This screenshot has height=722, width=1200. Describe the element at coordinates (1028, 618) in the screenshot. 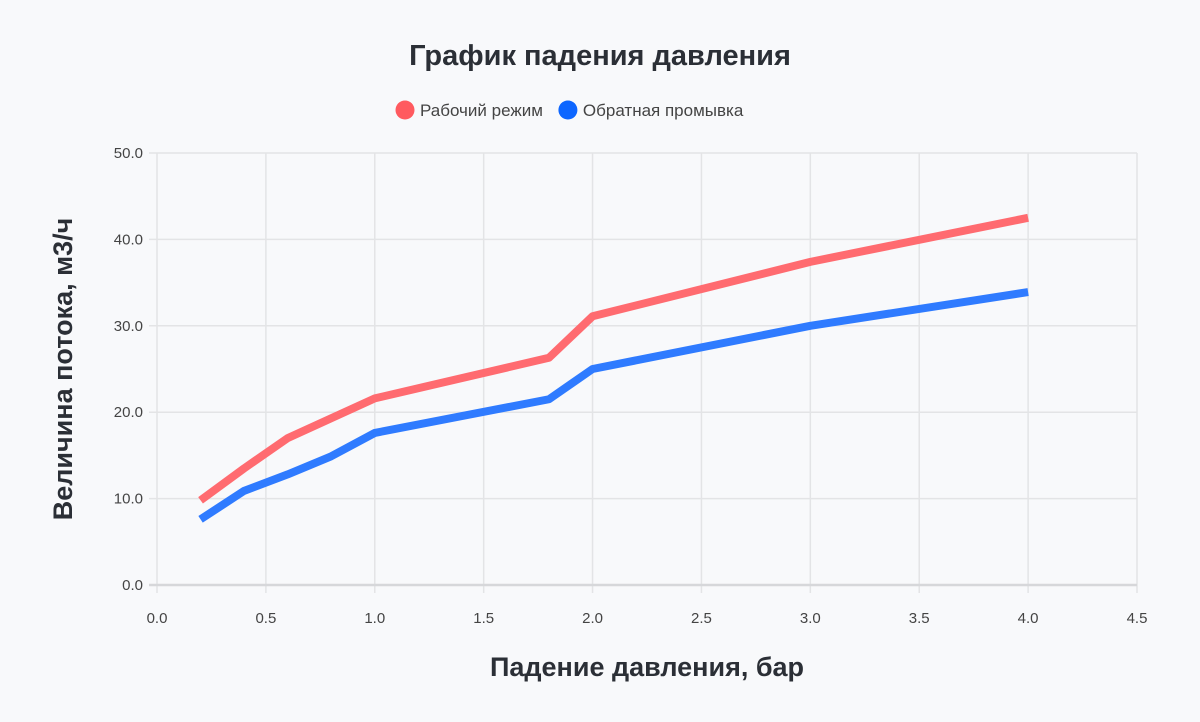

I see `x-tick-label: 4.0` at that location.